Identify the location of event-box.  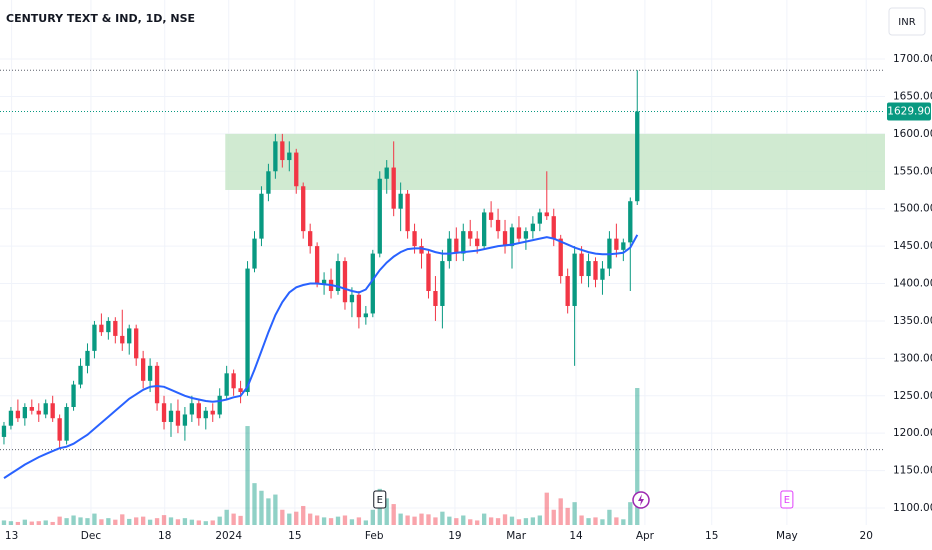
(787, 499).